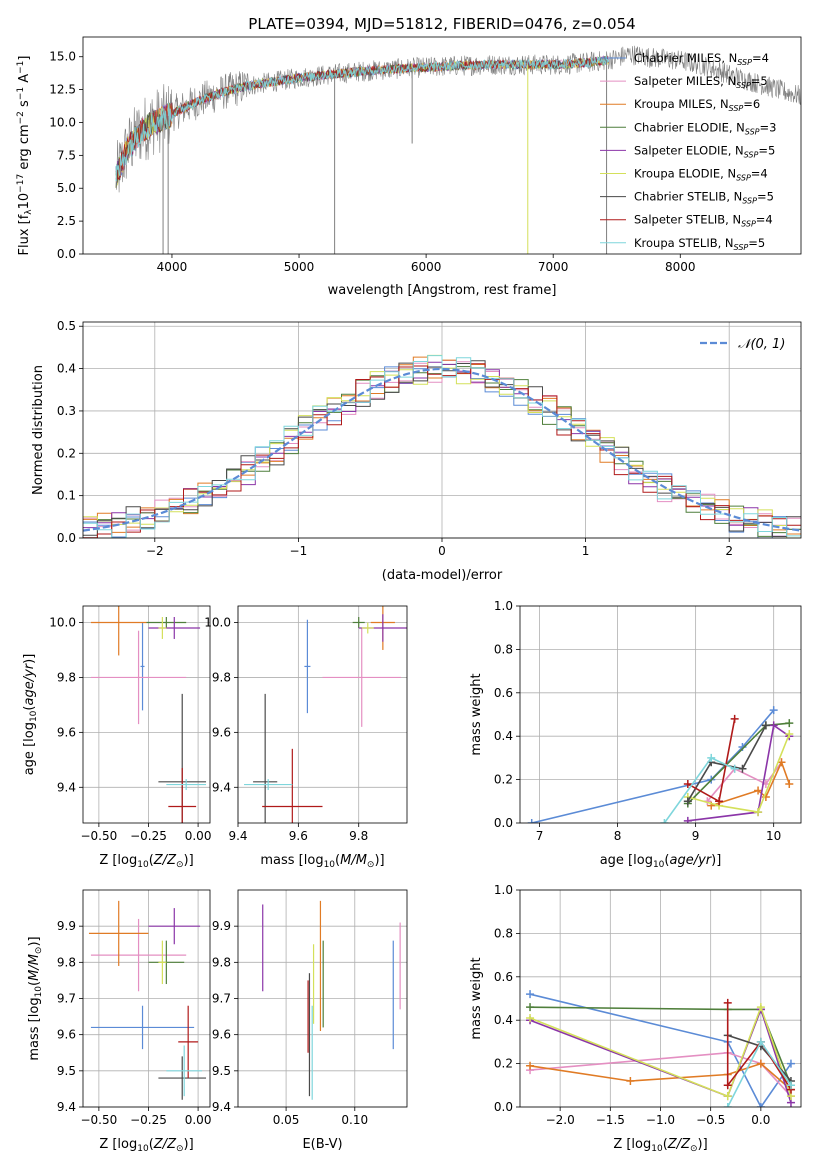 The width and height of the screenshot is (819, 1170). I want to click on x-tick-label: −1.5, so click(610, 1120).